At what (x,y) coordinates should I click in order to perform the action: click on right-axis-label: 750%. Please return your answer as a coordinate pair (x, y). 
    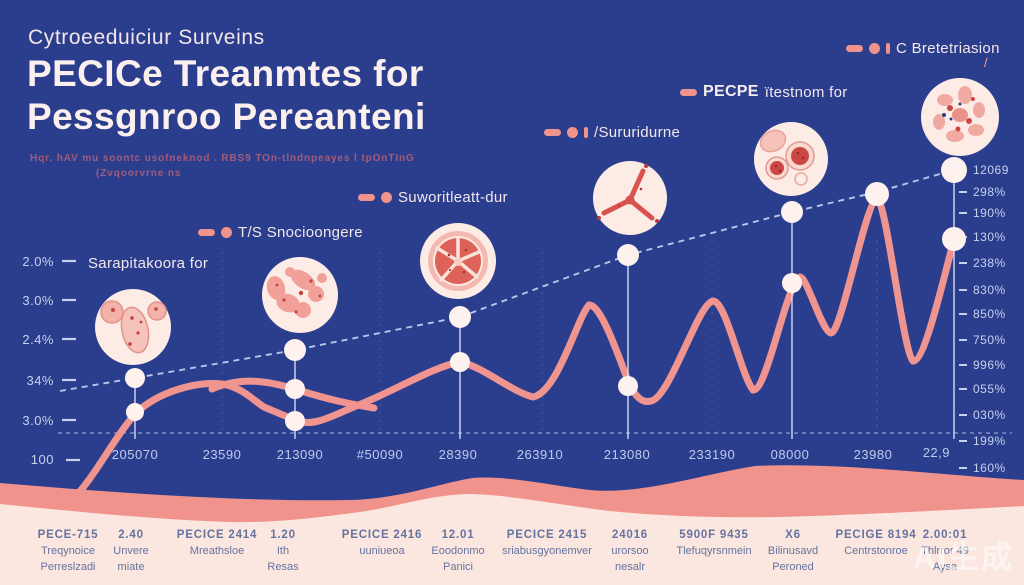
    Looking at the image, I should click on (989, 340).